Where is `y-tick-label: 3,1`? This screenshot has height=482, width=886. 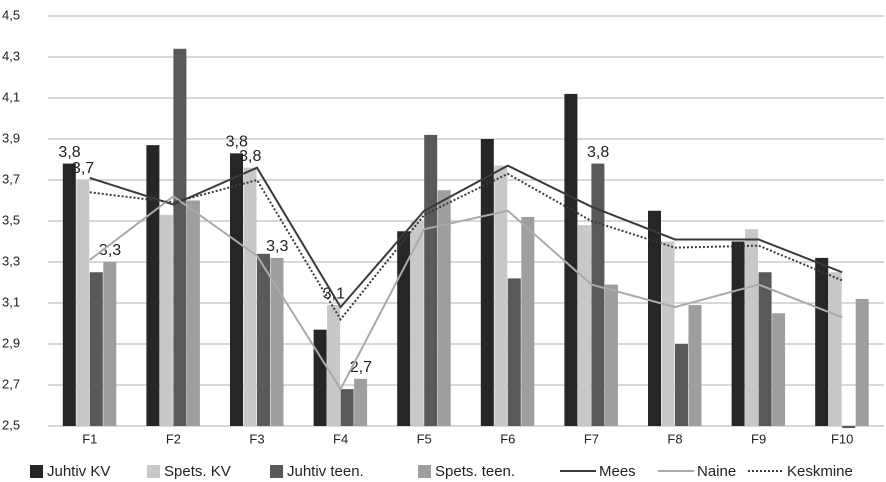 y-tick-label: 3,1 is located at coordinates (11, 301).